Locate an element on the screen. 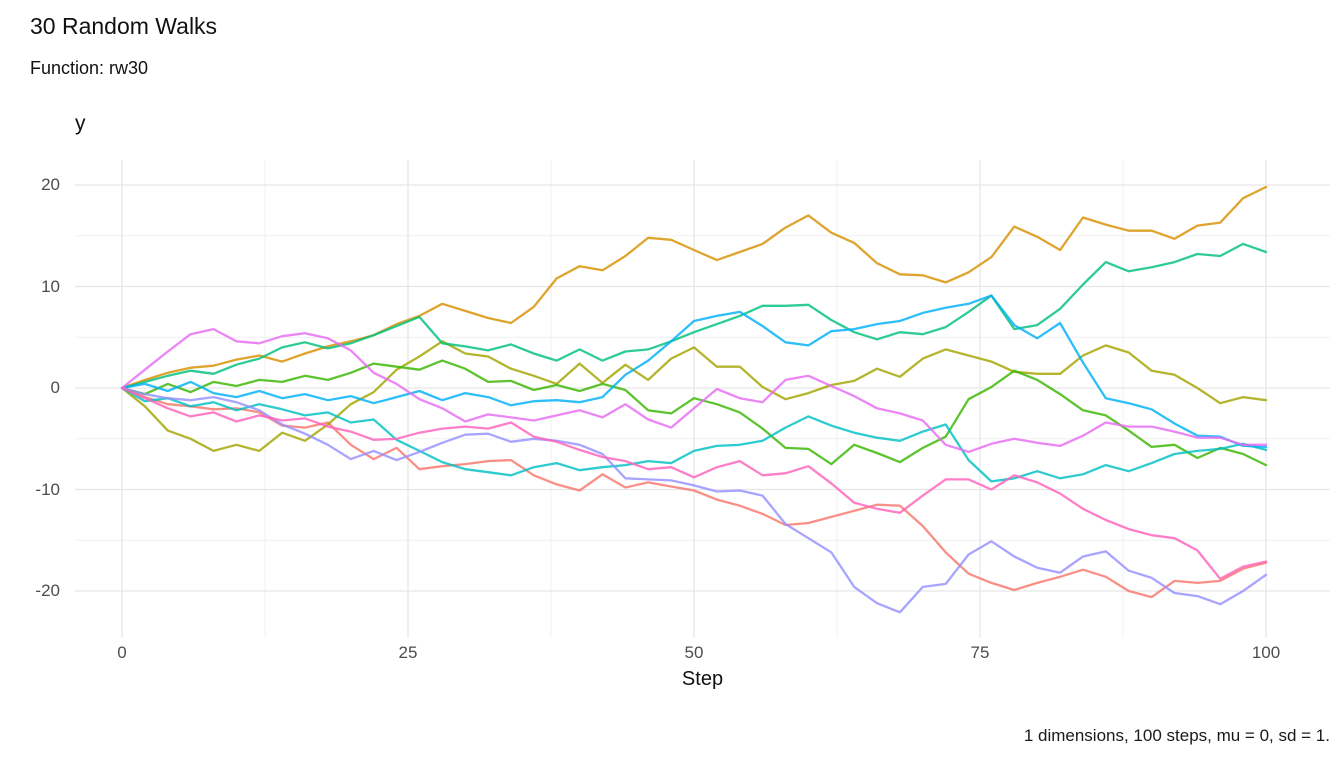 The image size is (1344, 768). x-tick-label: 100 is located at coordinates (1266, 652).